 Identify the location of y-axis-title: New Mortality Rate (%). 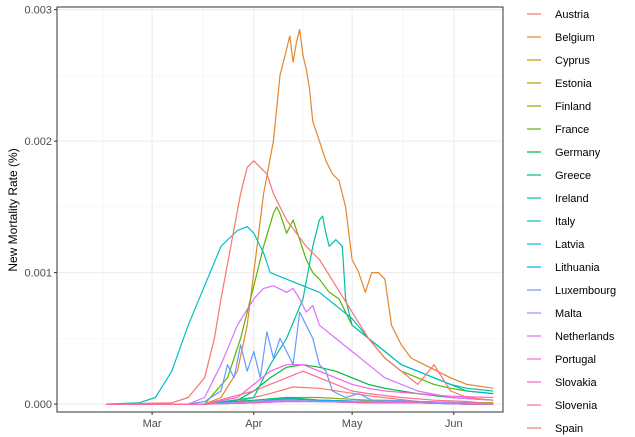
(13, 209).